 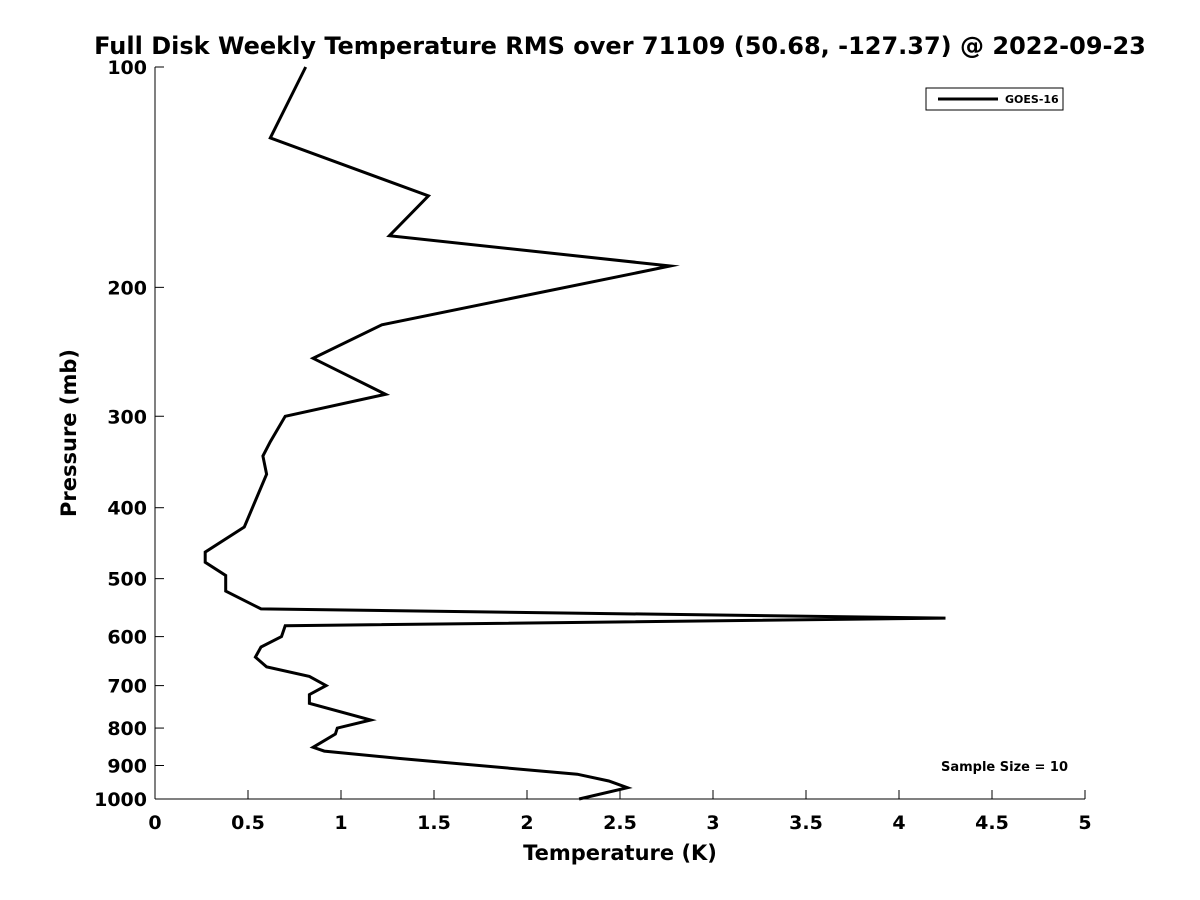 What do you see at coordinates (127, 687) in the screenshot?
I see `y-tick-label: 700` at bounding box center [127, 687].